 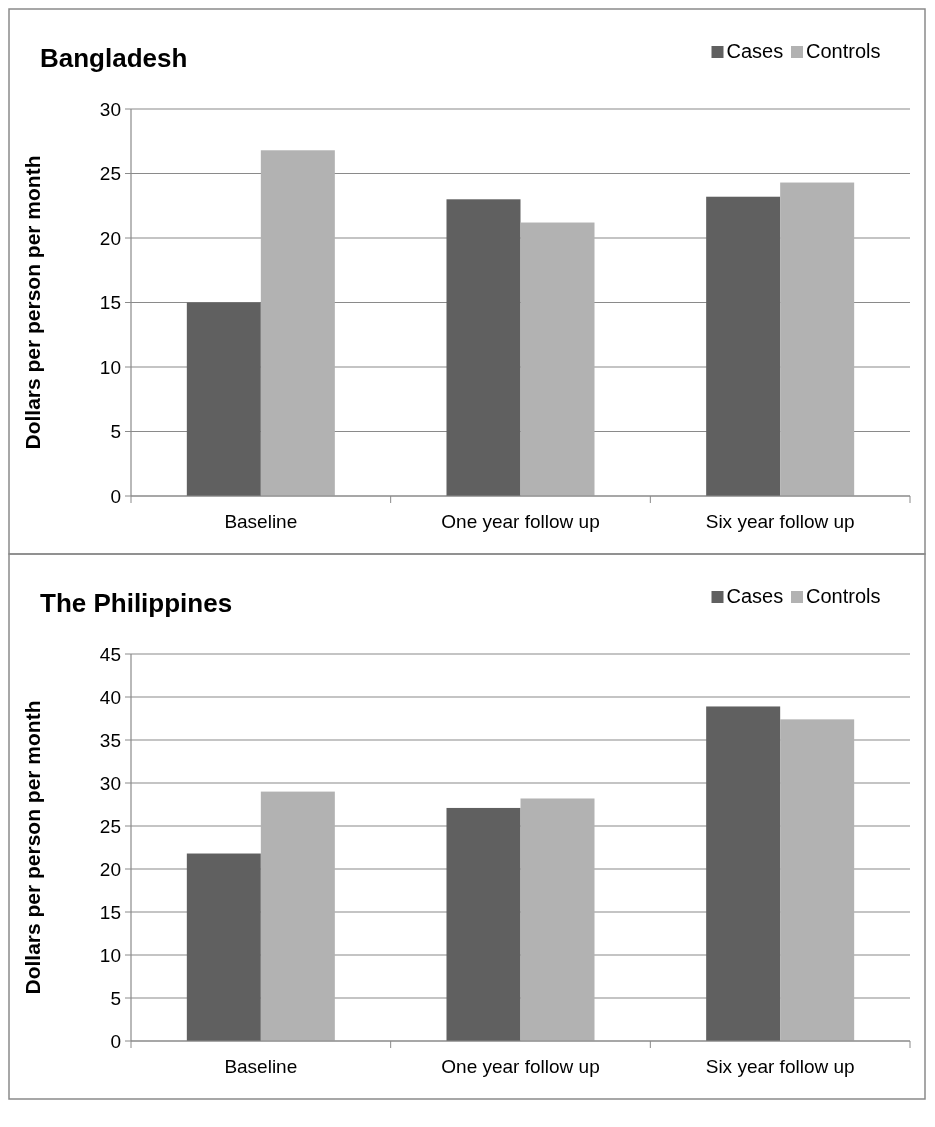 What do you see at coordinates (110, 740) in the screenshot?
I see `y-tick-label: 35` at bounding box center [110, 740].